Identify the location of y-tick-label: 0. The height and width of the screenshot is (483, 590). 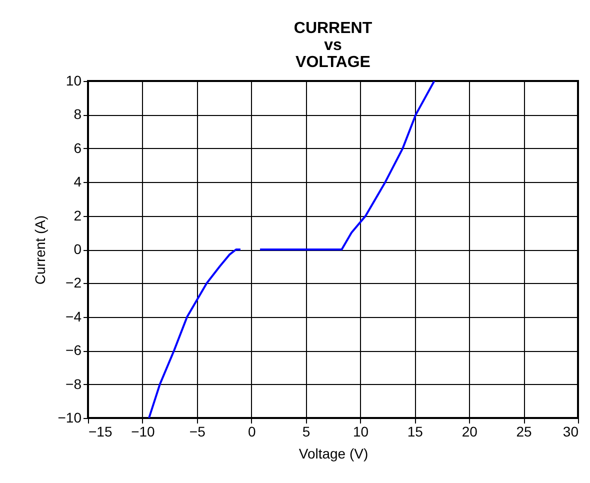
(78, 249).